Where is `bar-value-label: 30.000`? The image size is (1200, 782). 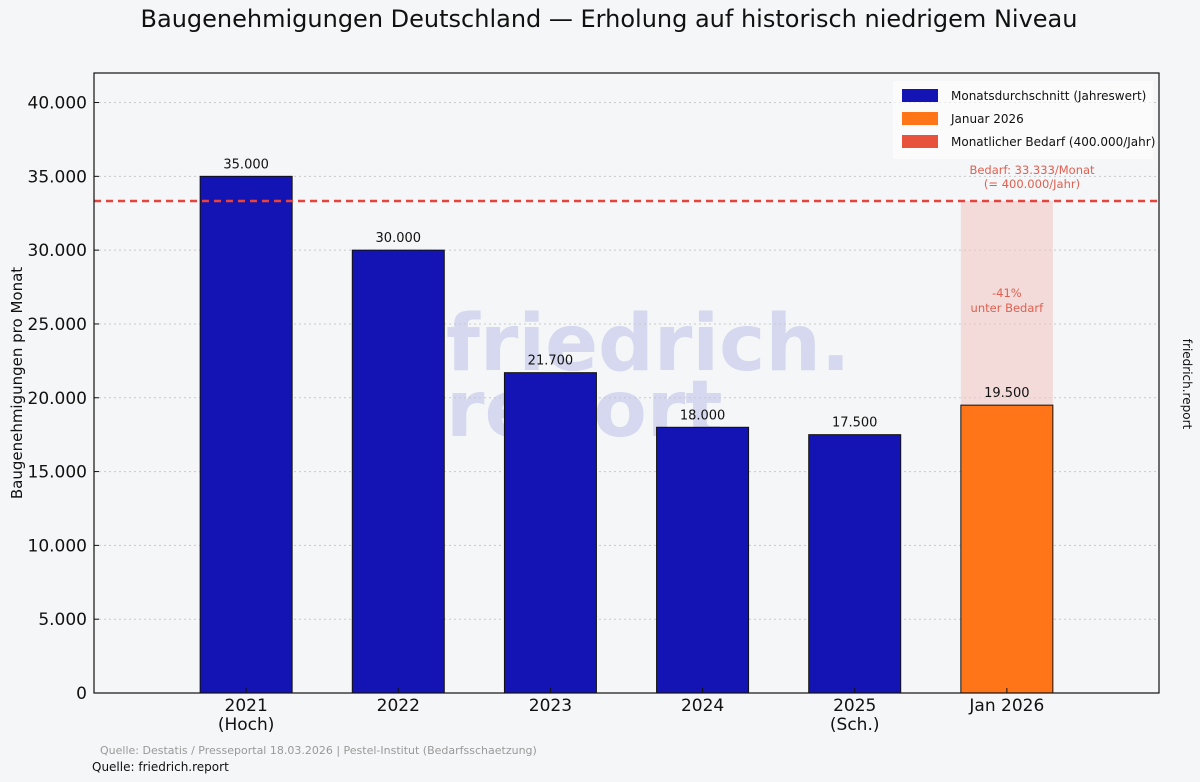 bar-value-label: 30.000 is located at coordinates (399, 238).